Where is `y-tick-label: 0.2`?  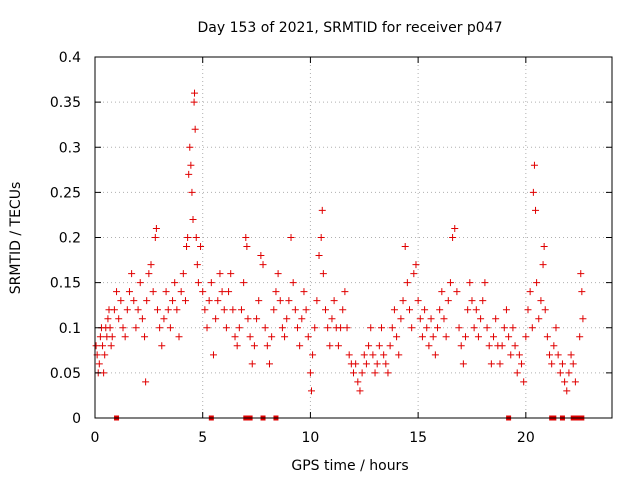 y-tick-label: 0.2 is located at coordinates (70, 239).